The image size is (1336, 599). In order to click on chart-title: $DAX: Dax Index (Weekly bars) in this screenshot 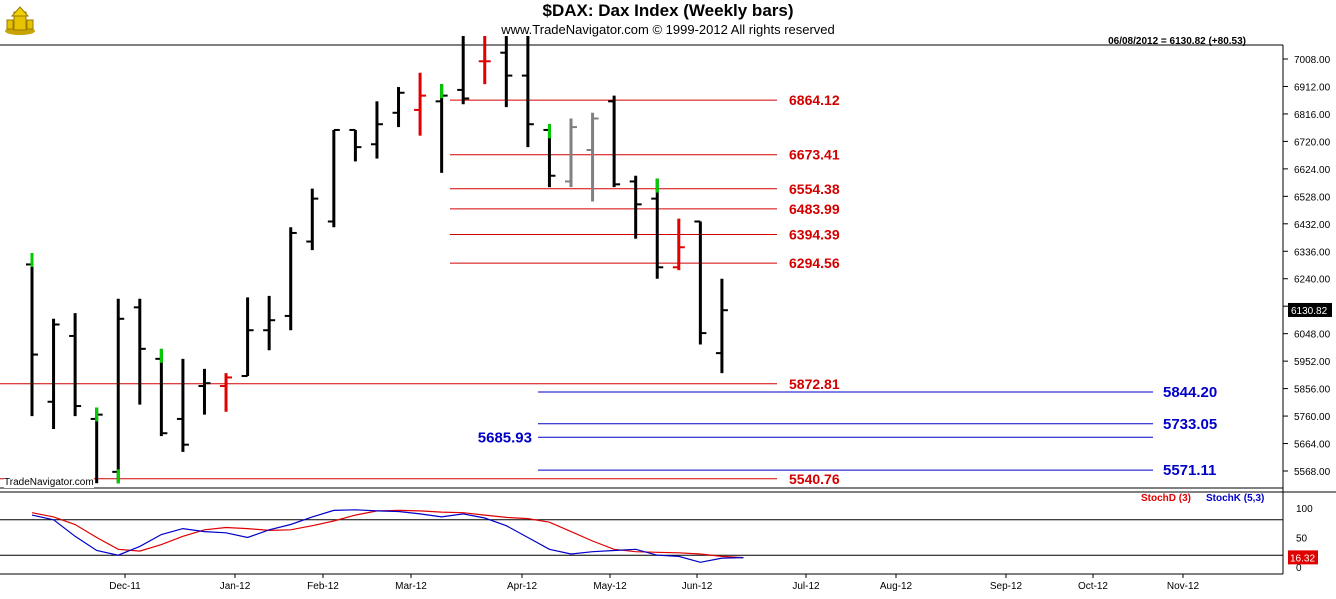, I will do `click(668, 10)`.